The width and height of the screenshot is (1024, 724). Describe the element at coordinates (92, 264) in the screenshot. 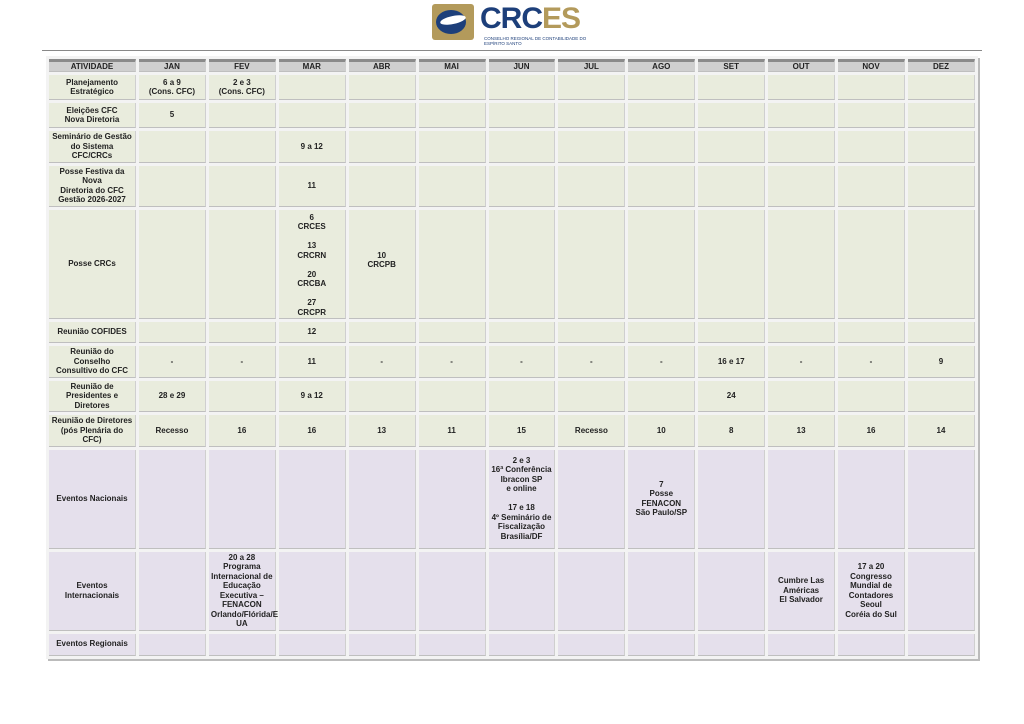

I see `activity-label: Posse CRCs` at that location.